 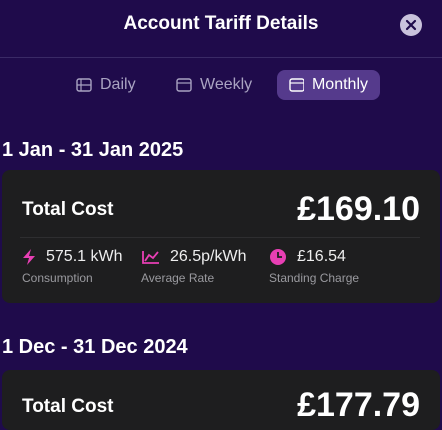 I want to click on tab-monthly: Monthly, so click(x=328, y=85).